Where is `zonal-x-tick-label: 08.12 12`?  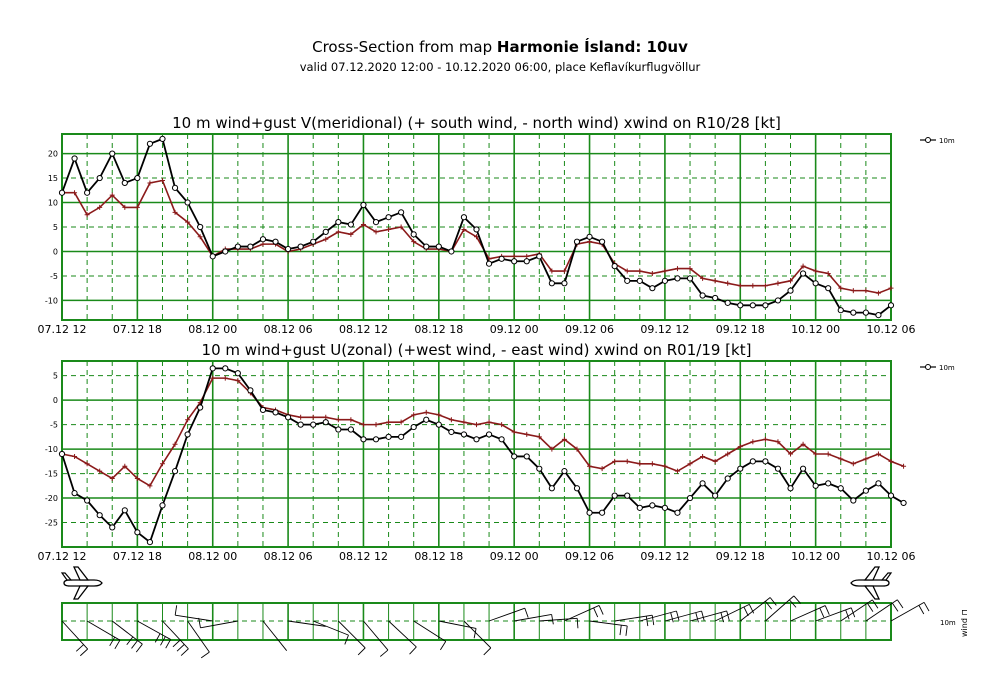
zonal-x-tick-label: 08.12 12 is located at coordinates (363, 556).